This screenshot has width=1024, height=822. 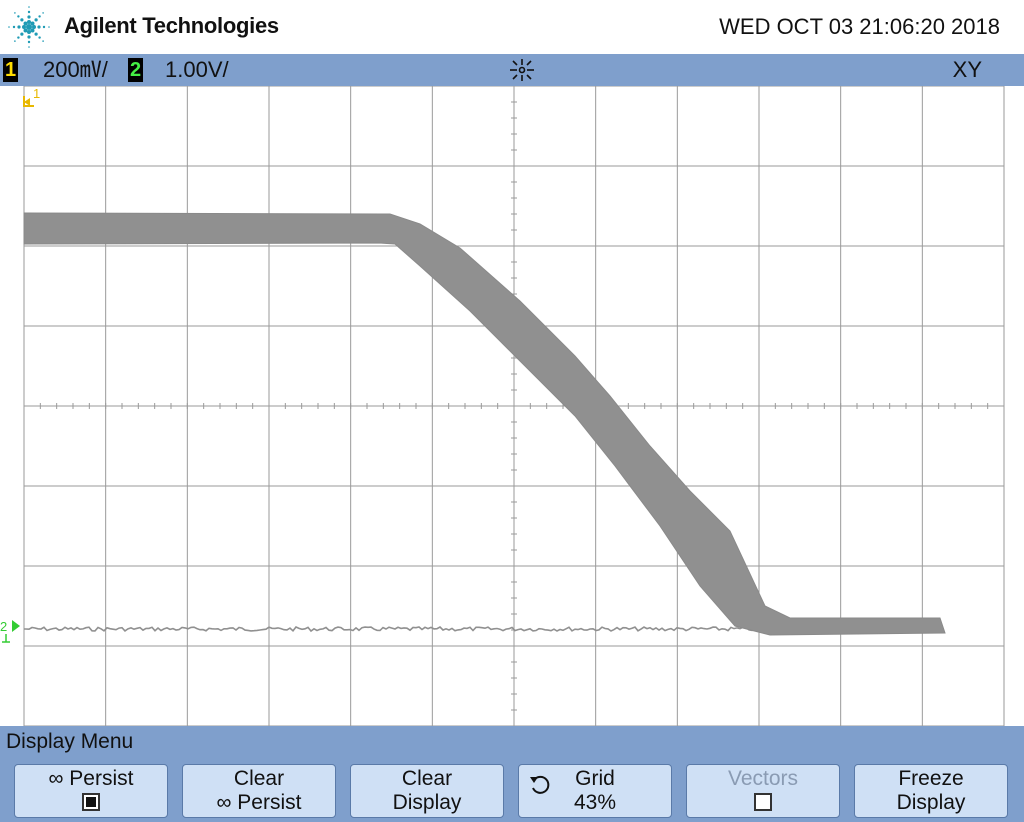 I want to click on date-time: WED OCT 03 21:06:20 2018, so click(x=859, y=26).